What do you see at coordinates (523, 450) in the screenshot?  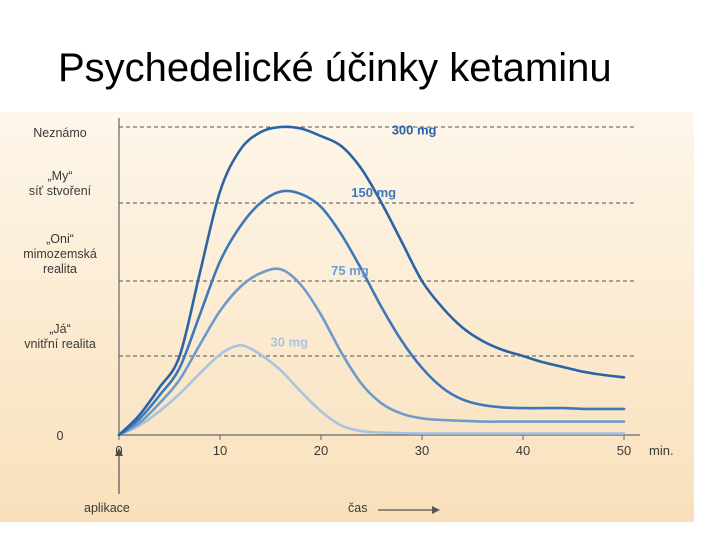 I see `x-tick-label: 40` at bounding box center [523, 450].